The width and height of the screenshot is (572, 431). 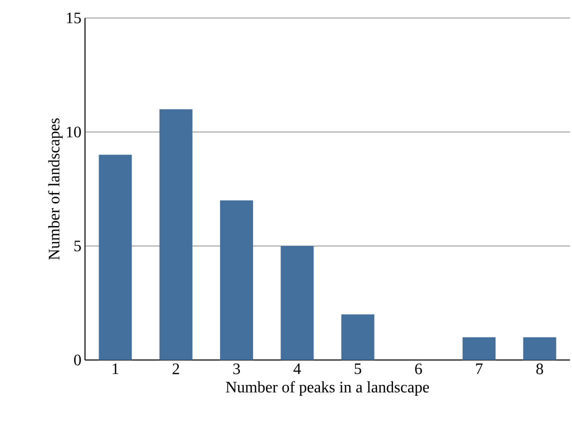 I want to click on x-axis-title: Number of peaks in a landscape, so click(x=327, y=388).